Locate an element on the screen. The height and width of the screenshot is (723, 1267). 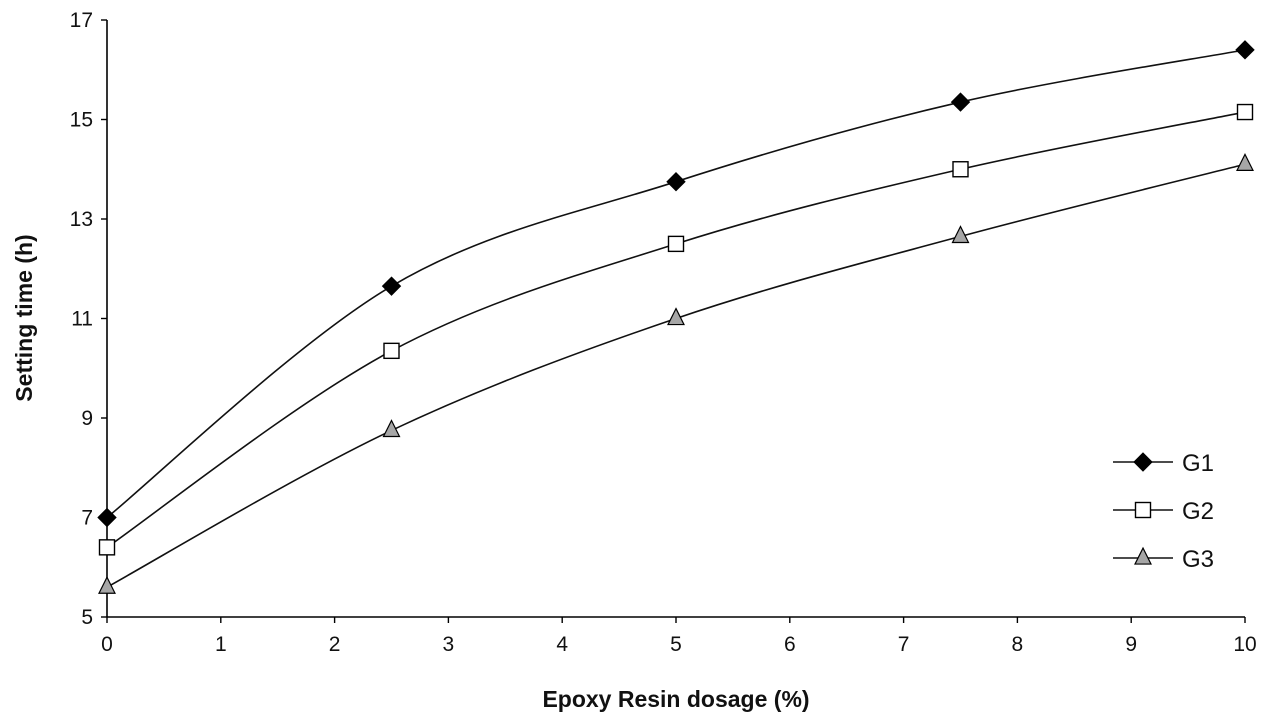
x-tick-label: 6 is located at coordinates (790, 644).